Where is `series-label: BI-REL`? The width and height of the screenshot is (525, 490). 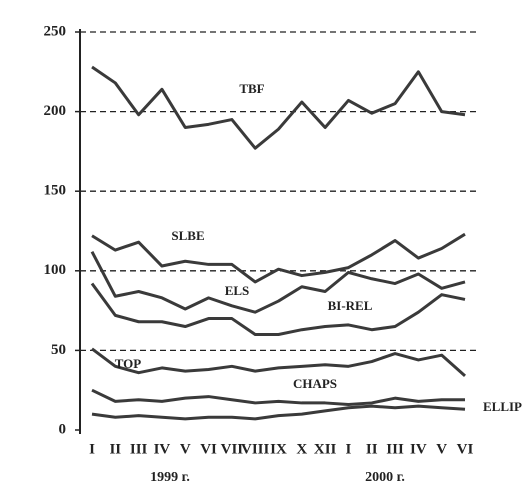
series-label: BI-REL is located at coordinates (350, 305).